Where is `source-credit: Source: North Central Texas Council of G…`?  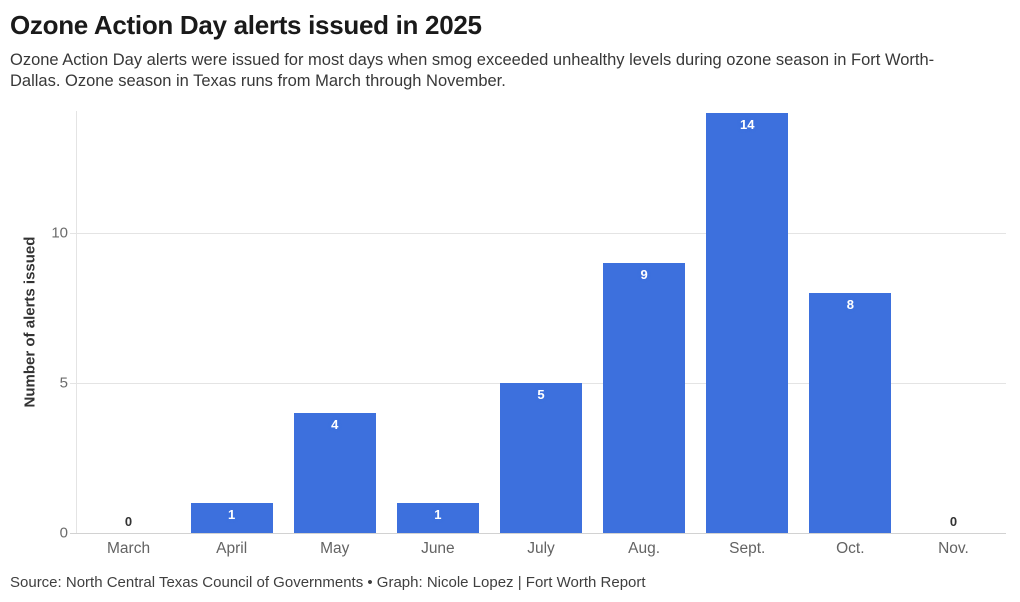
source-credit: Source: North Central Texas Council of G… is located at coordinates (328, 582).